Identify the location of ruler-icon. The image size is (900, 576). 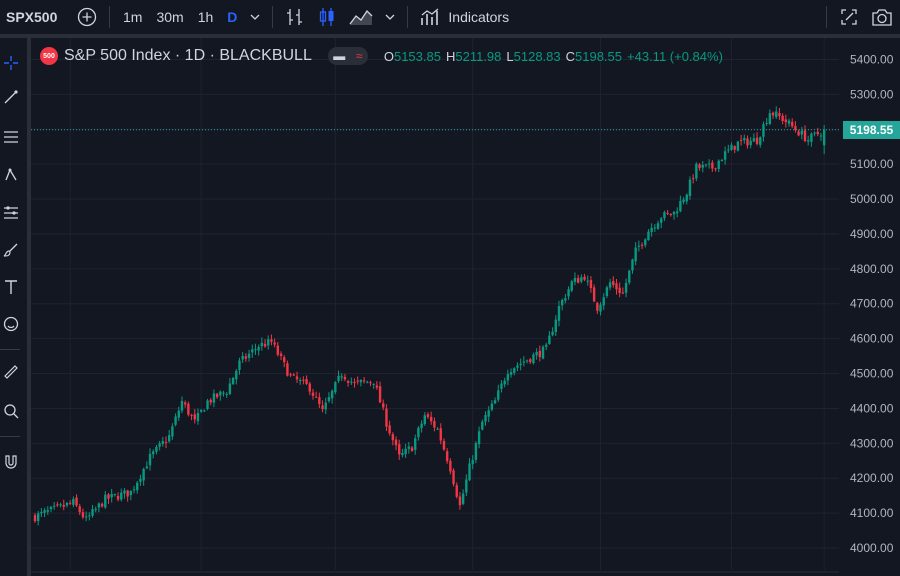
(11, 372).